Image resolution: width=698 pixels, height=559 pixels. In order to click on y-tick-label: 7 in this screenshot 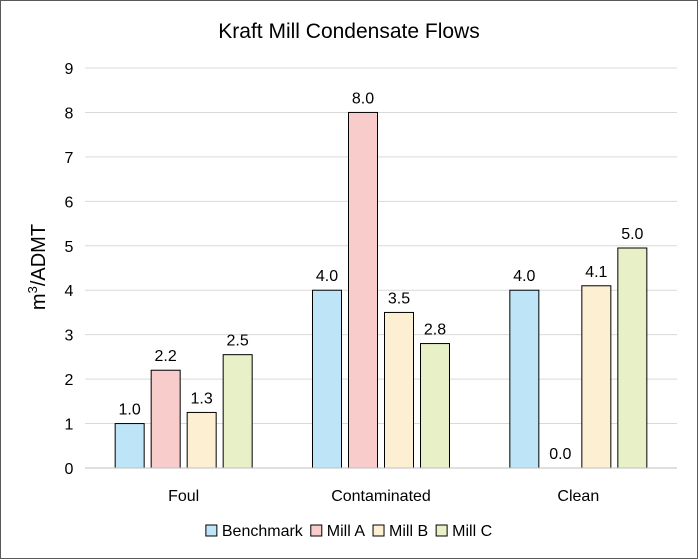, I will do `click(69, 158)`.